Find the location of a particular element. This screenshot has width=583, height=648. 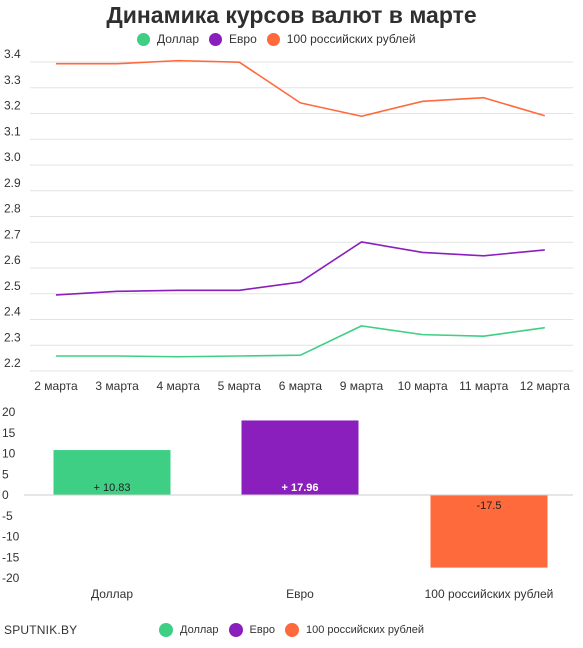

legend-item-usd: Доллар is located at coordinates (168, 39).